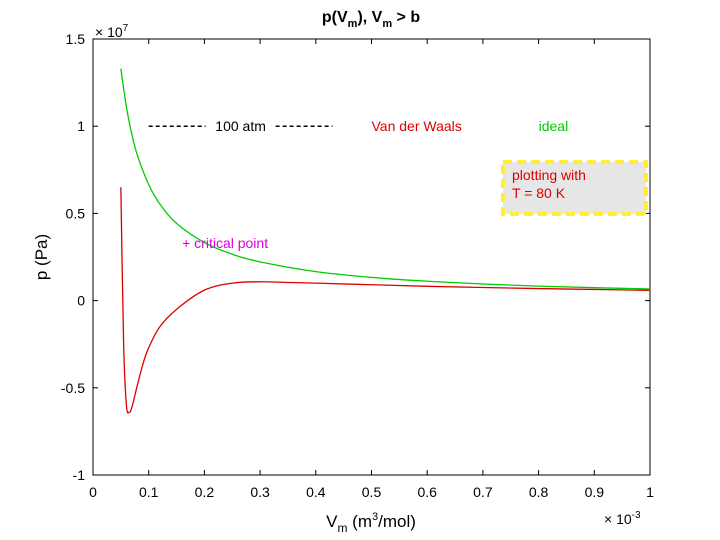 The height and width of the screenshot is (540, 720). I want to click on x-tick-label: 0.1, so click(149, 492).